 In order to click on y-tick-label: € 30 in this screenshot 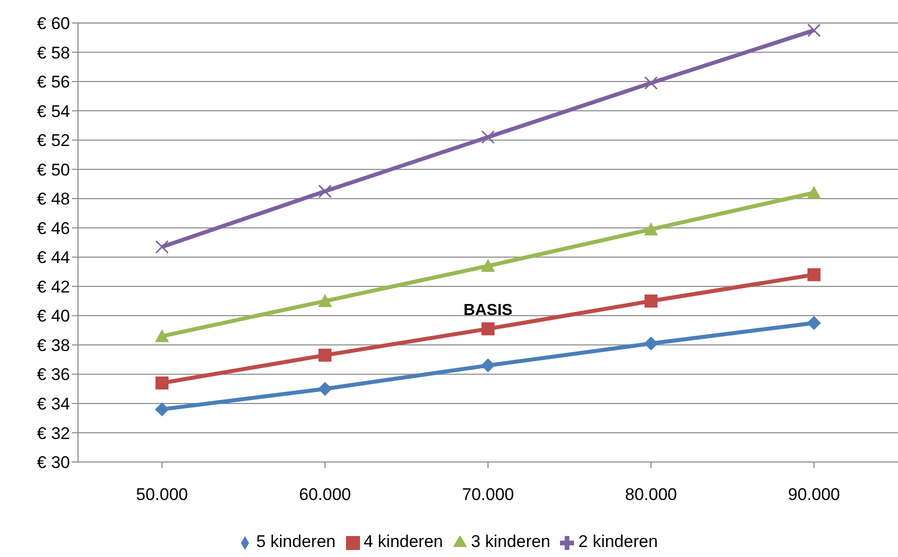, I will do `click(53, 462)`.